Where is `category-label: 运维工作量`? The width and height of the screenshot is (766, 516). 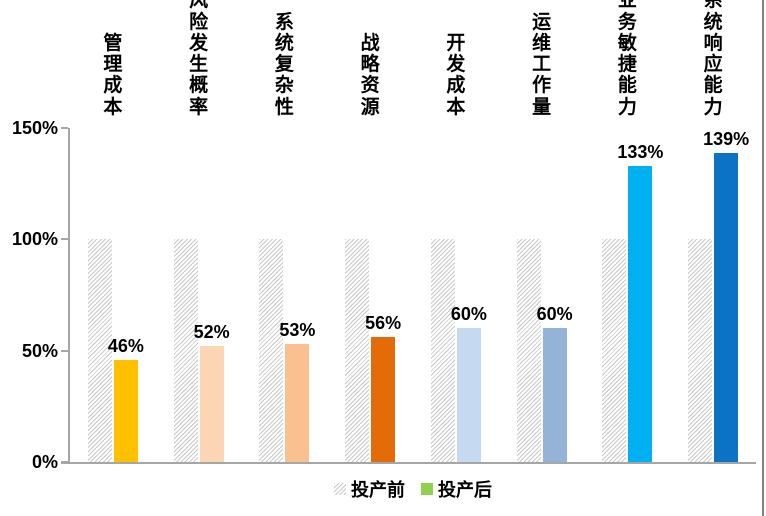 category-label: 运维工作量 is located at coordinates (542, 64).